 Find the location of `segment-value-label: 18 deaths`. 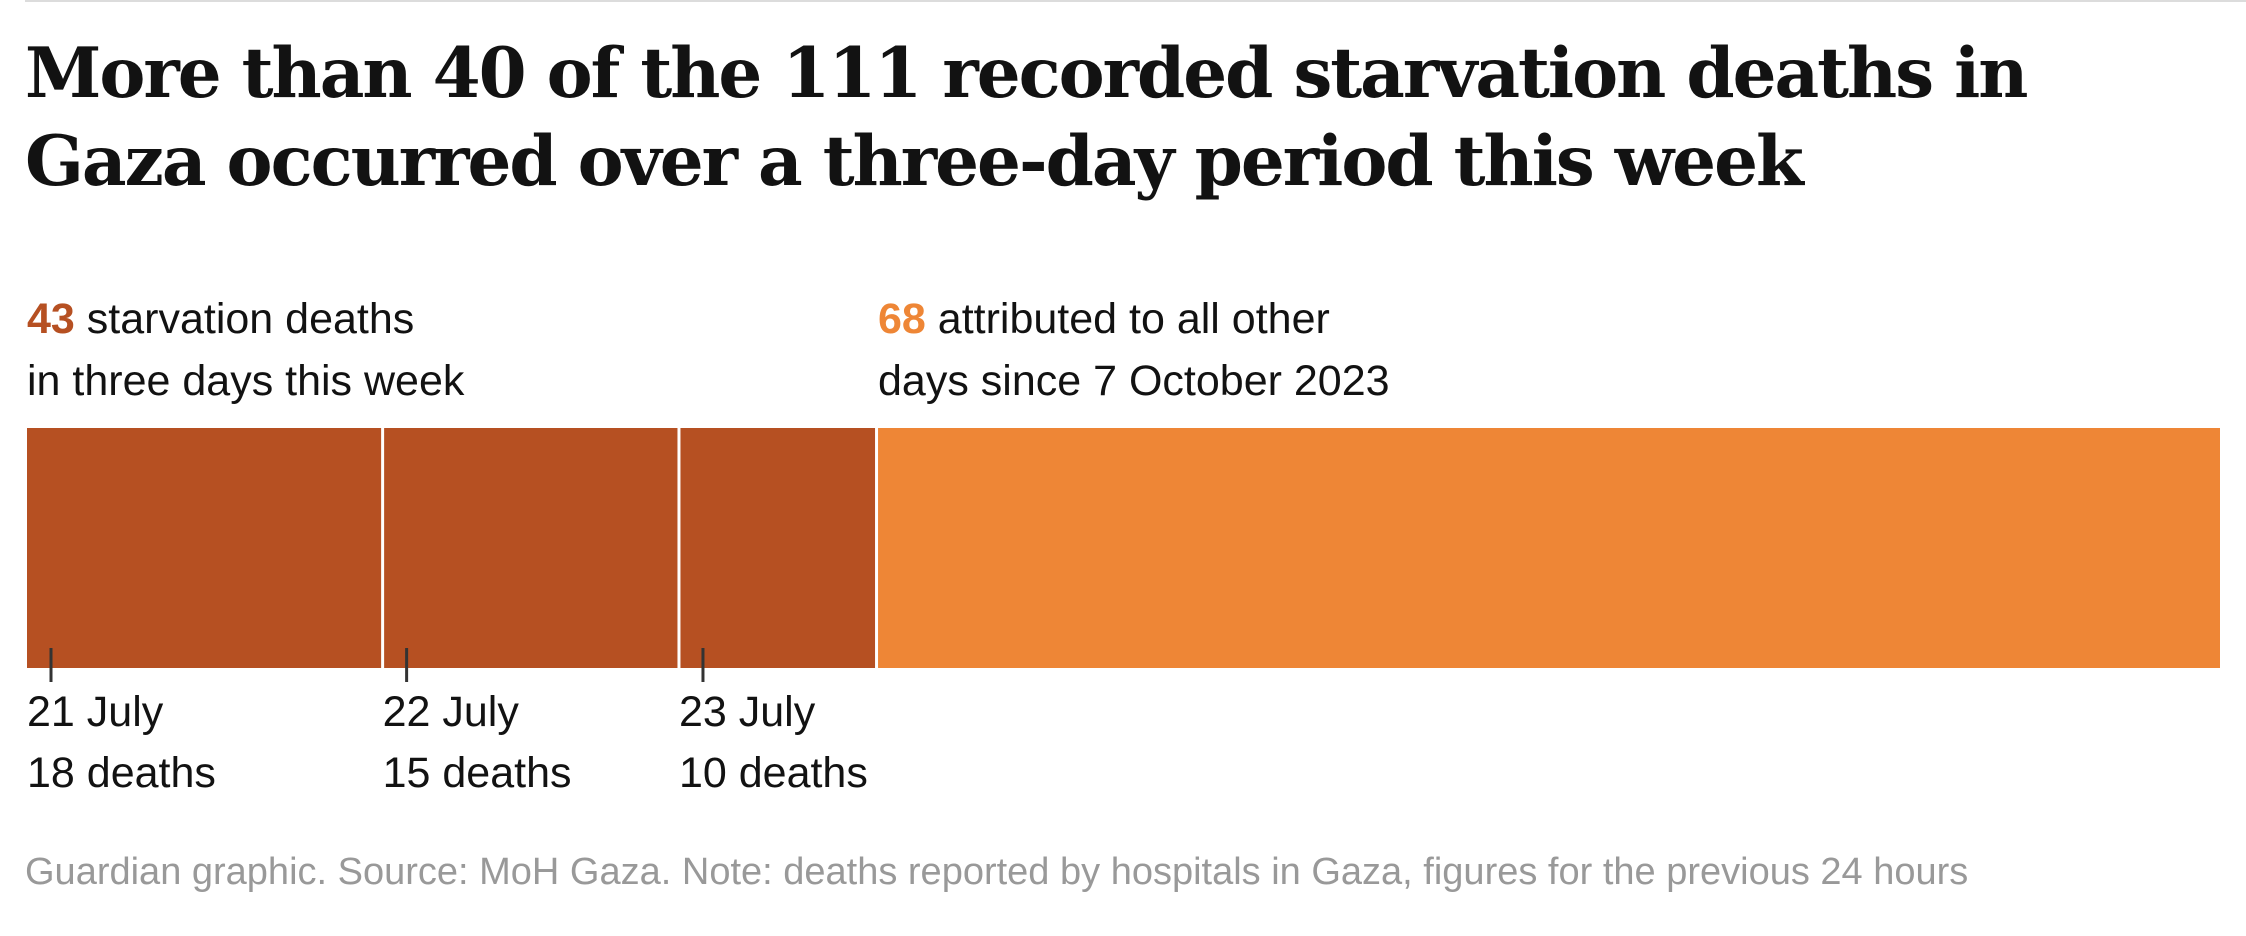

segment-value-label: 18 deaths is located at coordinates (121, 773).